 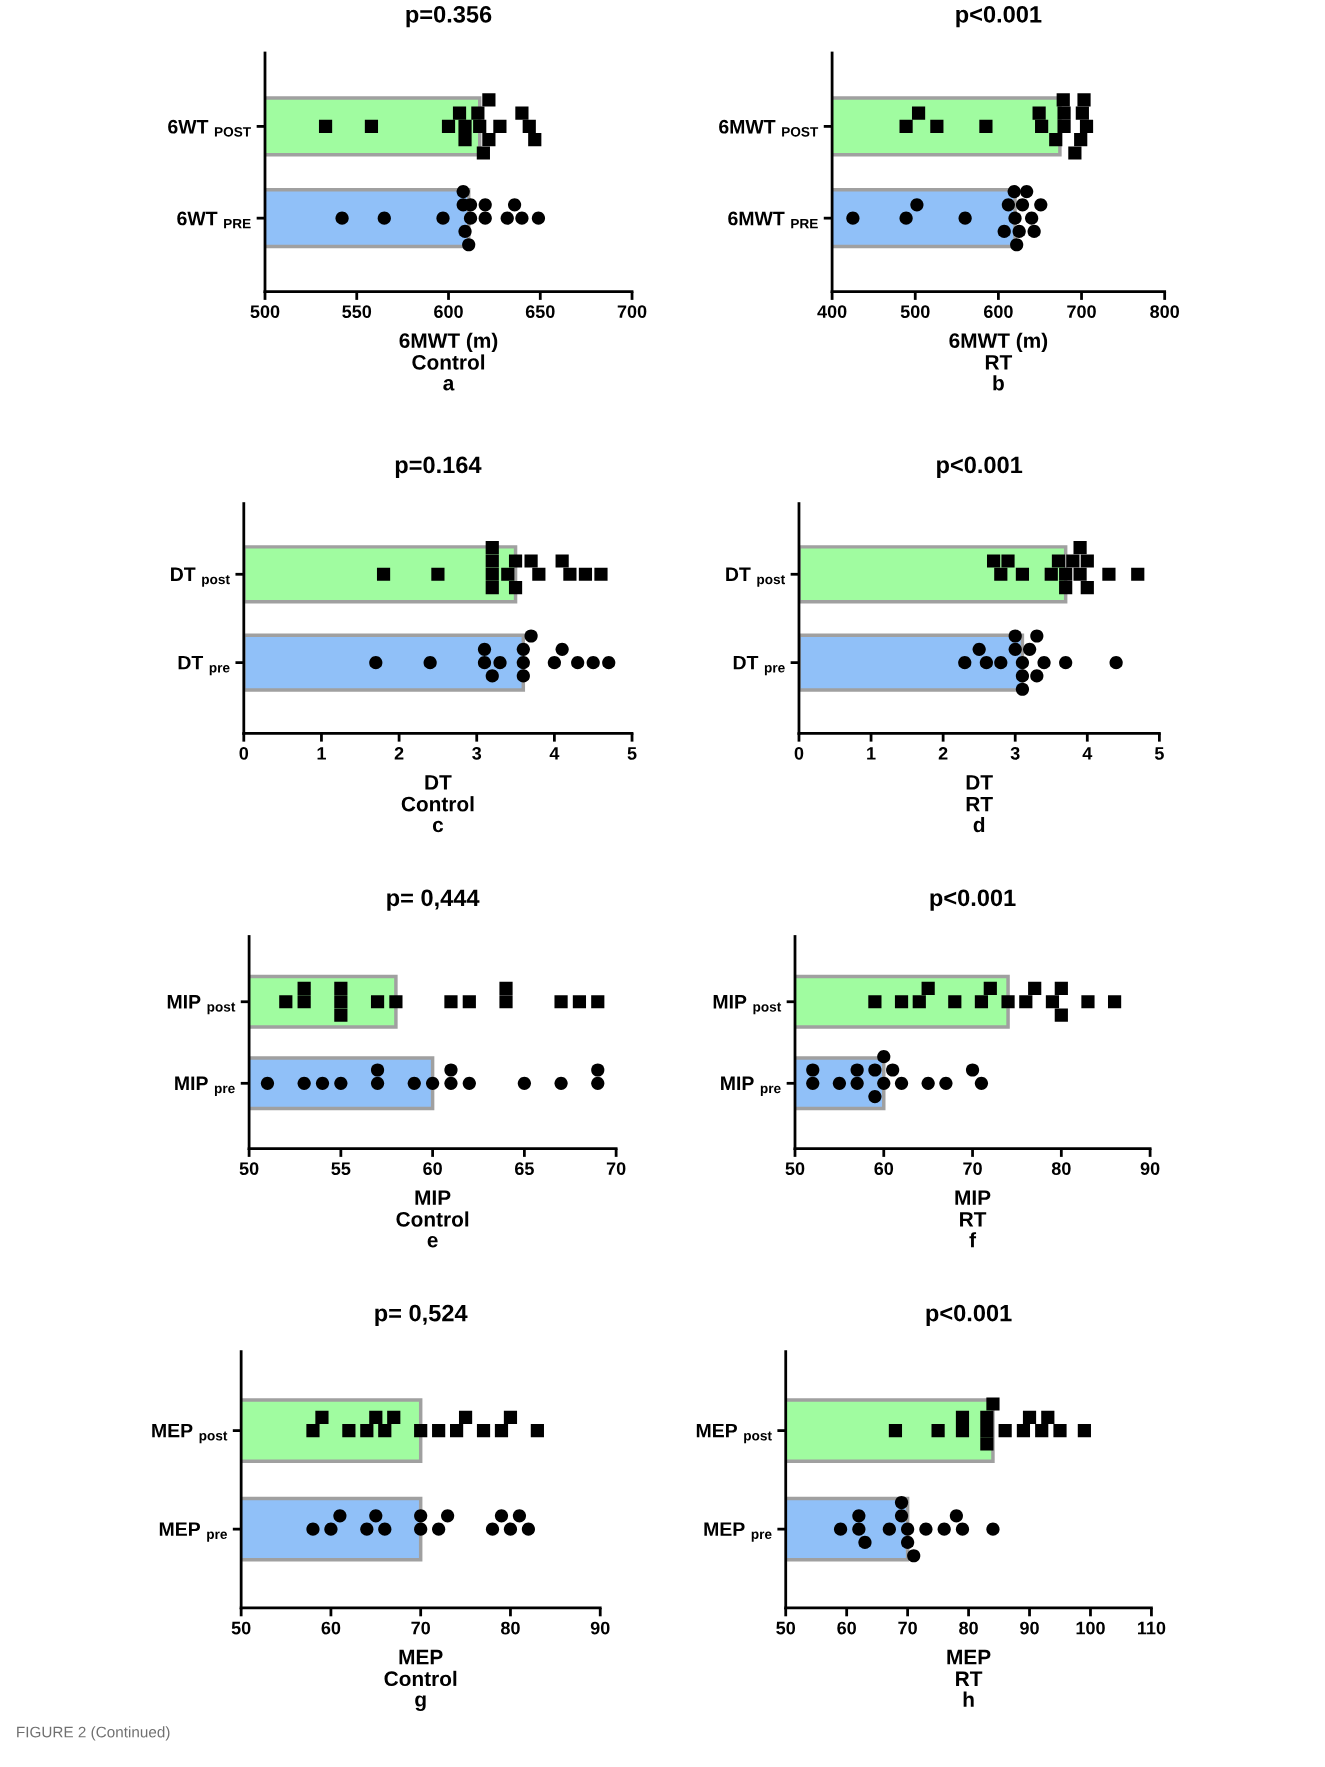 I want to click on x-tick-label: 55, so click(x=341, y=1169).